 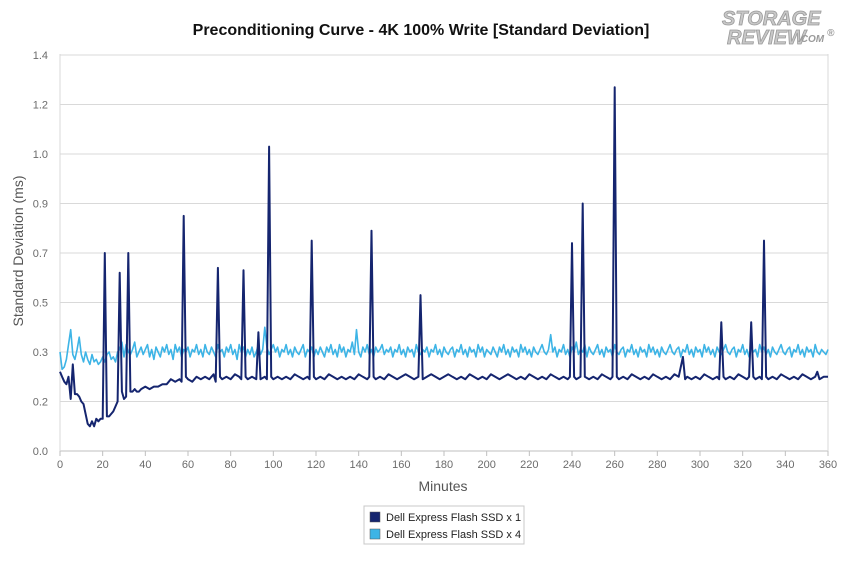 I want to click on y-tick-label: 1.0, so click(x=40, y=155).